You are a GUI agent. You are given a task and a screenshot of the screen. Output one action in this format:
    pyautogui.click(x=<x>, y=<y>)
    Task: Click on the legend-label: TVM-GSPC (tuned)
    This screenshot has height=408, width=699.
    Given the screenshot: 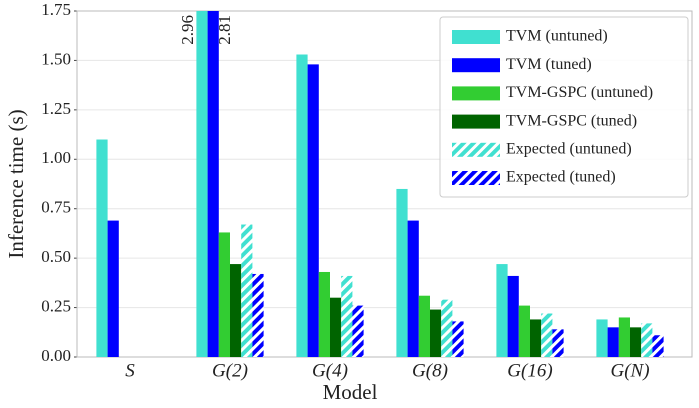 What is the action you would take?
    pyautogui.click(x=571, y=120)
    